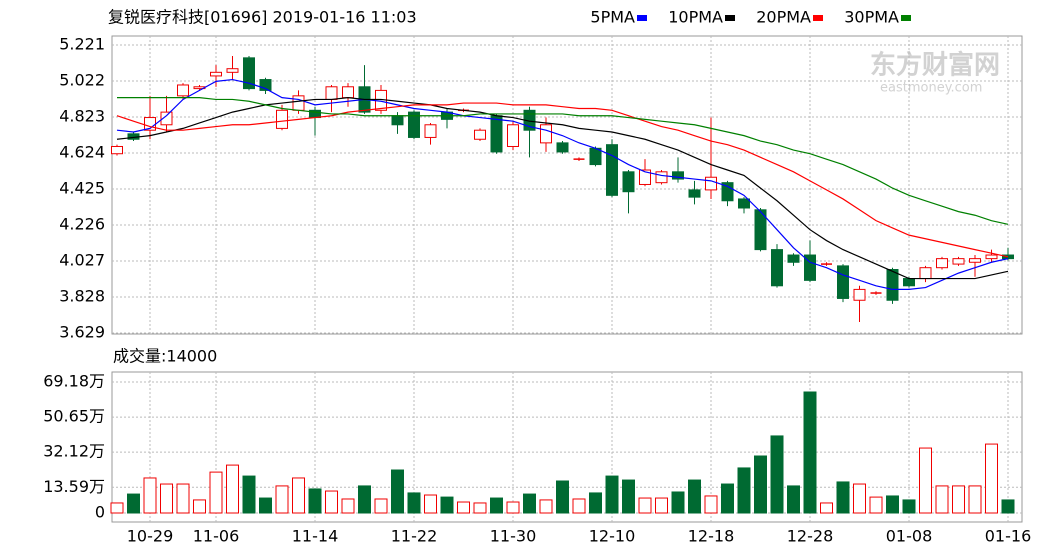 Image resolution: width=1060 pixels, height=556 pixels. Describe the element at coordinates (82, 116) in the screenshot. I see `y-tick-label: 4.823` at that location.